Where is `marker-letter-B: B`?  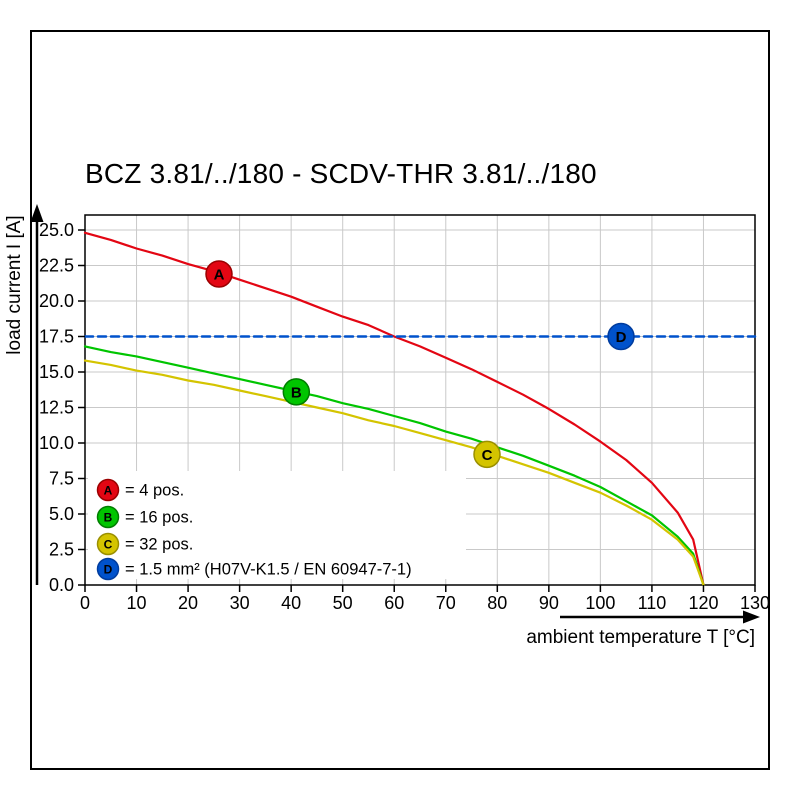 marker-letter-B: B is located at coordinates (296, 392).